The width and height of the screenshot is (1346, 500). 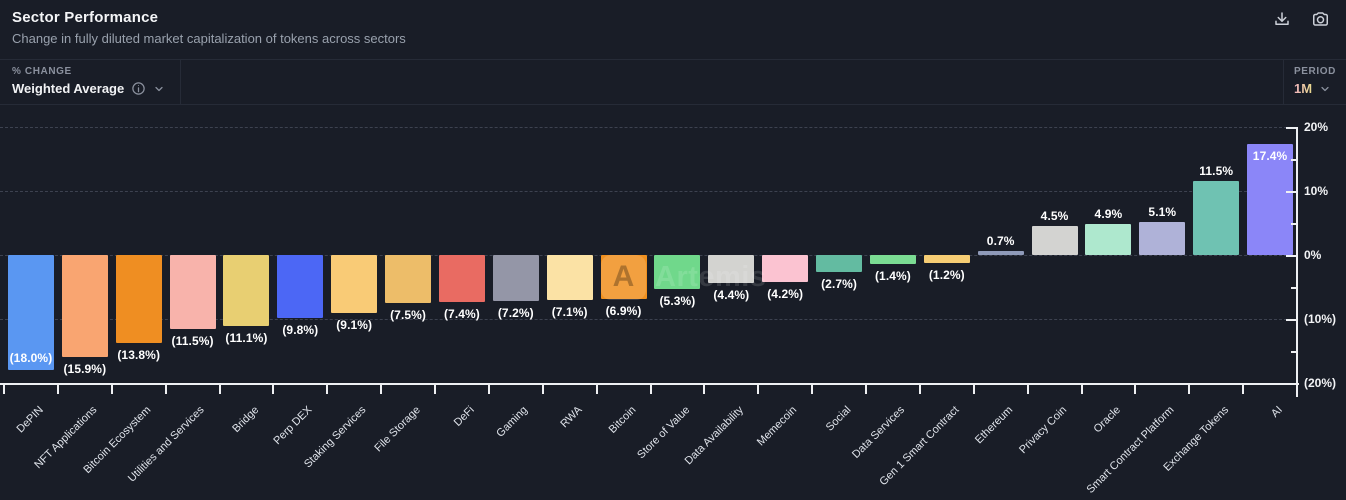 What do you see at coordinates (138, 299) in the screenshot?
I see `bar-bitcoin-ecosystem` at bounding box center [138, 299].